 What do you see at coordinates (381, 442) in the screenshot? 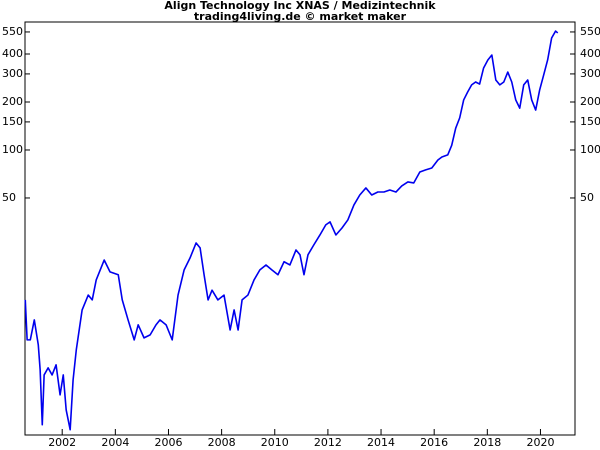
I see `x-tick-label: 2014` at bounding box center [381, 442].